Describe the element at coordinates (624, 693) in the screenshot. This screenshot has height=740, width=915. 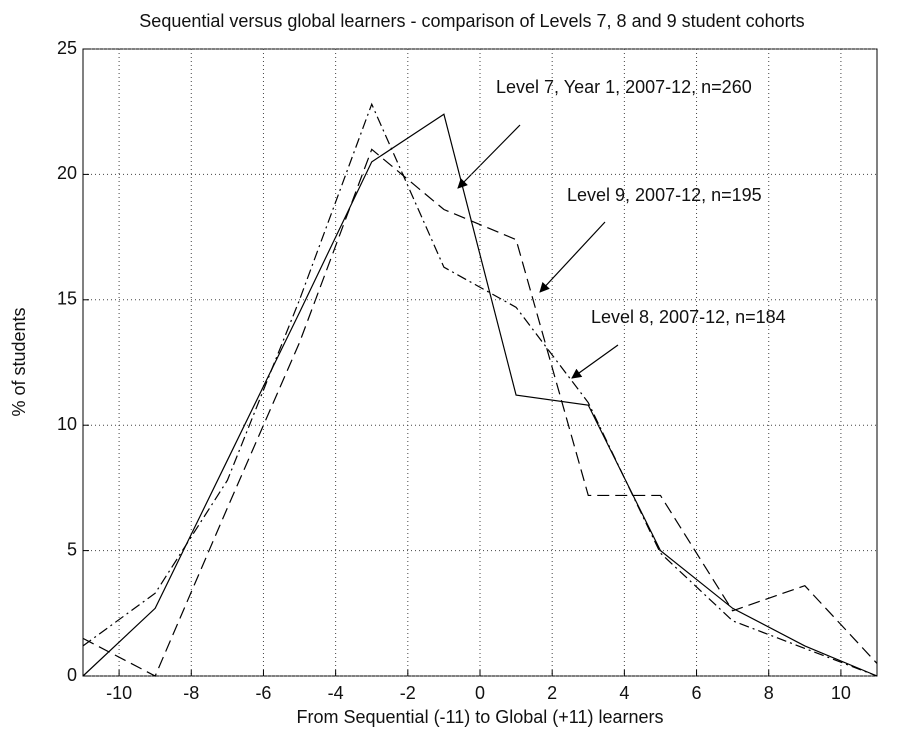
I see `x-tick-label: 4` at that location.